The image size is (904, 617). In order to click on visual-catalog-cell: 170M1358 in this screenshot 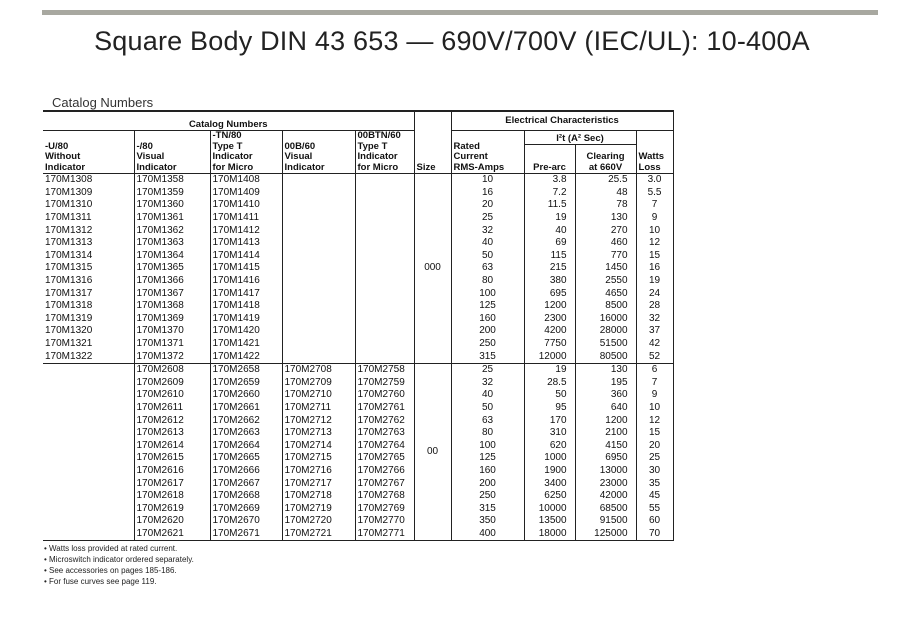, I will do `click(171, 179)`.